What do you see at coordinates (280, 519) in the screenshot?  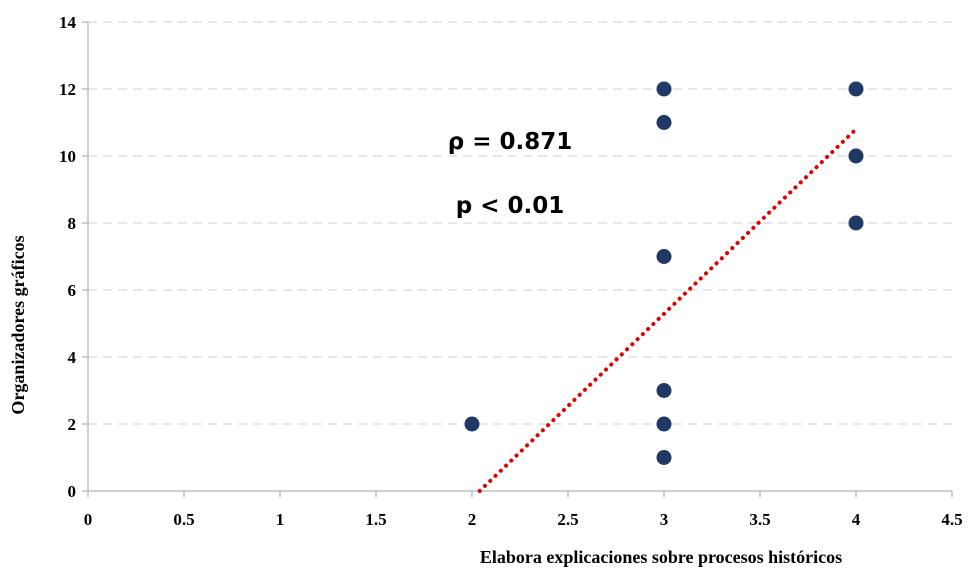 I see `x-tick-label-2: 1` at bounding box center [280, 519].